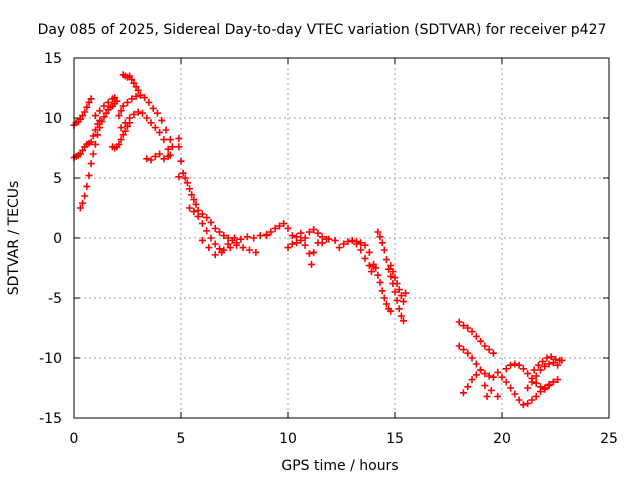  I want to click on x-tick-labels: 0 5 10 15 20 25, so click(344, 439).